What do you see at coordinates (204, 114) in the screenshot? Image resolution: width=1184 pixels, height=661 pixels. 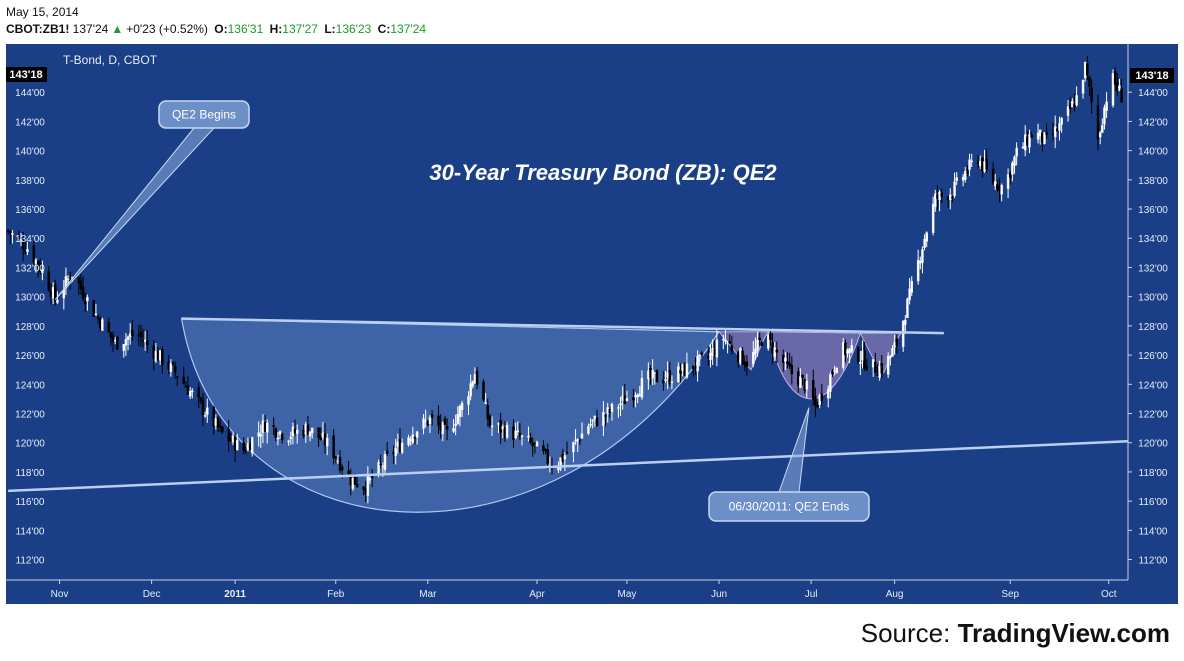 I see `qe2-begins-callout-box` at bounding box center [204, 114].